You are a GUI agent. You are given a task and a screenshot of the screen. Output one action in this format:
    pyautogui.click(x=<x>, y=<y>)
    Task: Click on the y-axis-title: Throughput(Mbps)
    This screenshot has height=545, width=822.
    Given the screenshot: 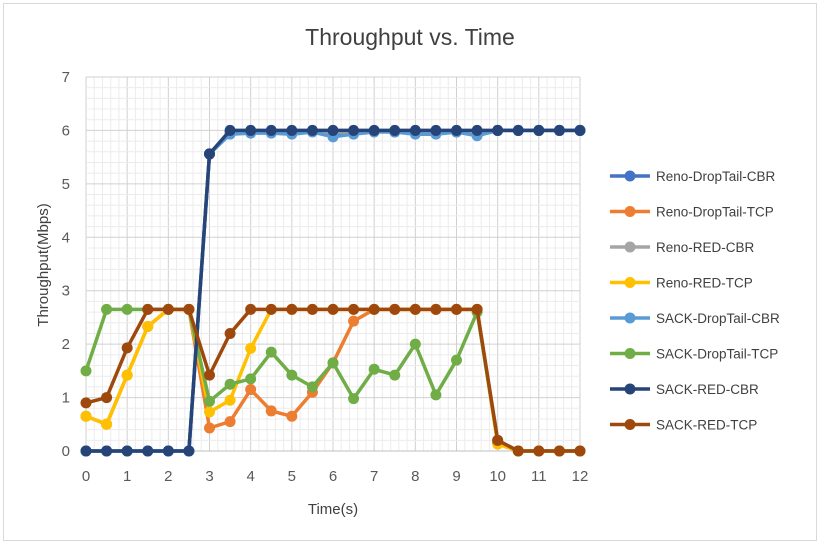 What is the action you would take?
    pyautogui.click(x=43, y=264)
    